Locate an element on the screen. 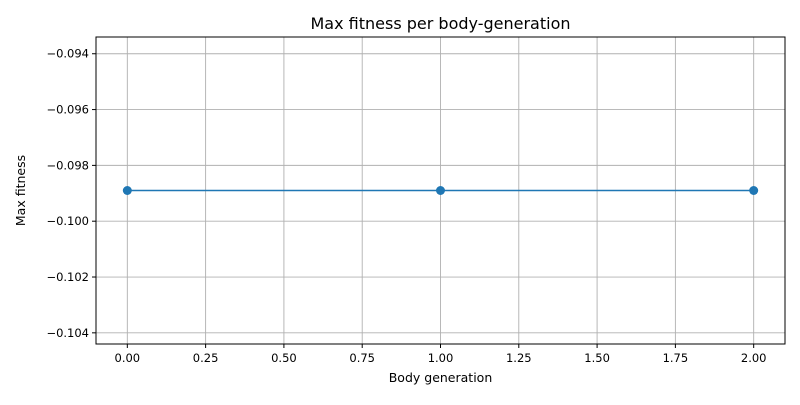 The width and height of the screenshot is (800, 405). x-tick-label: 1.50 is located at coordinates (597, 358).